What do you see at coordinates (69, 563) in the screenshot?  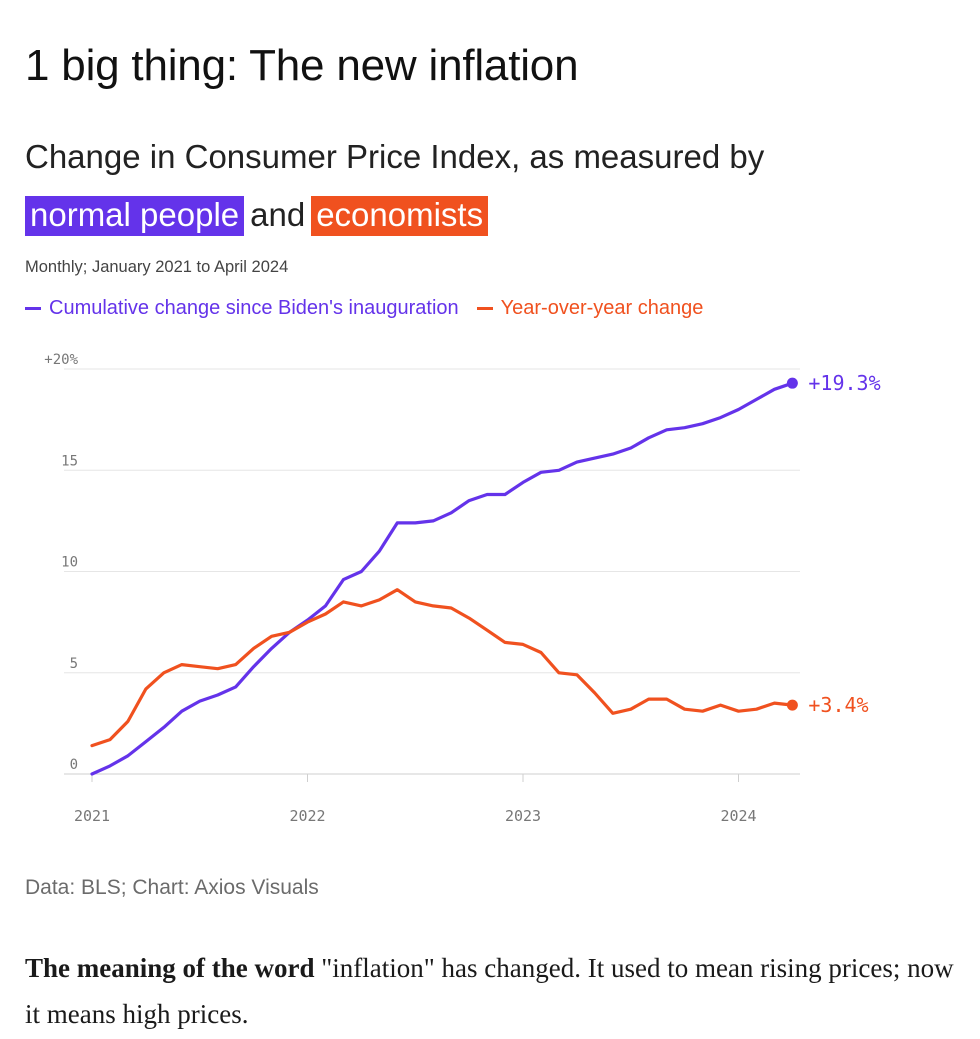 I see `y-tick-label-10: 10` at bounding box center [69, 563].